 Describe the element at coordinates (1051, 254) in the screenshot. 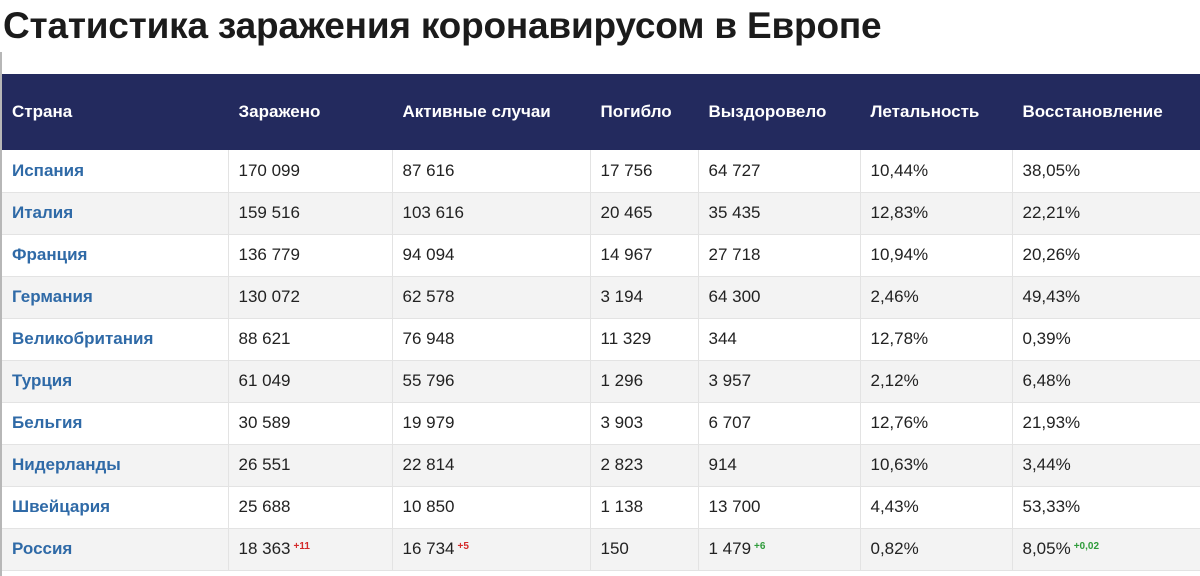

I see `cell-recovery-value: 20,26%` at that location.